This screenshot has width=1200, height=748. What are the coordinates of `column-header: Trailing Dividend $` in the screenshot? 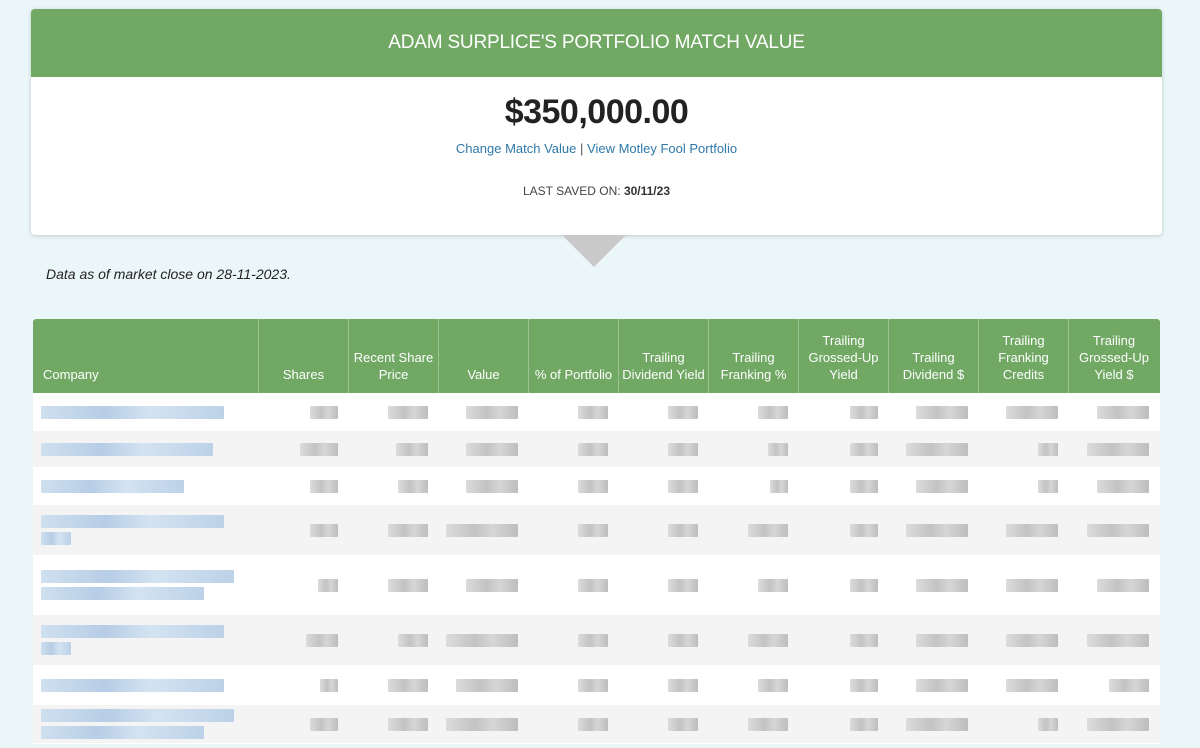 It's located at (933, 356).